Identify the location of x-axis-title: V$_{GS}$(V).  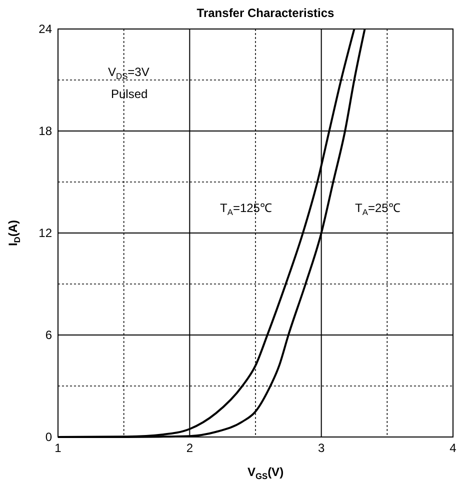
(265, 473).